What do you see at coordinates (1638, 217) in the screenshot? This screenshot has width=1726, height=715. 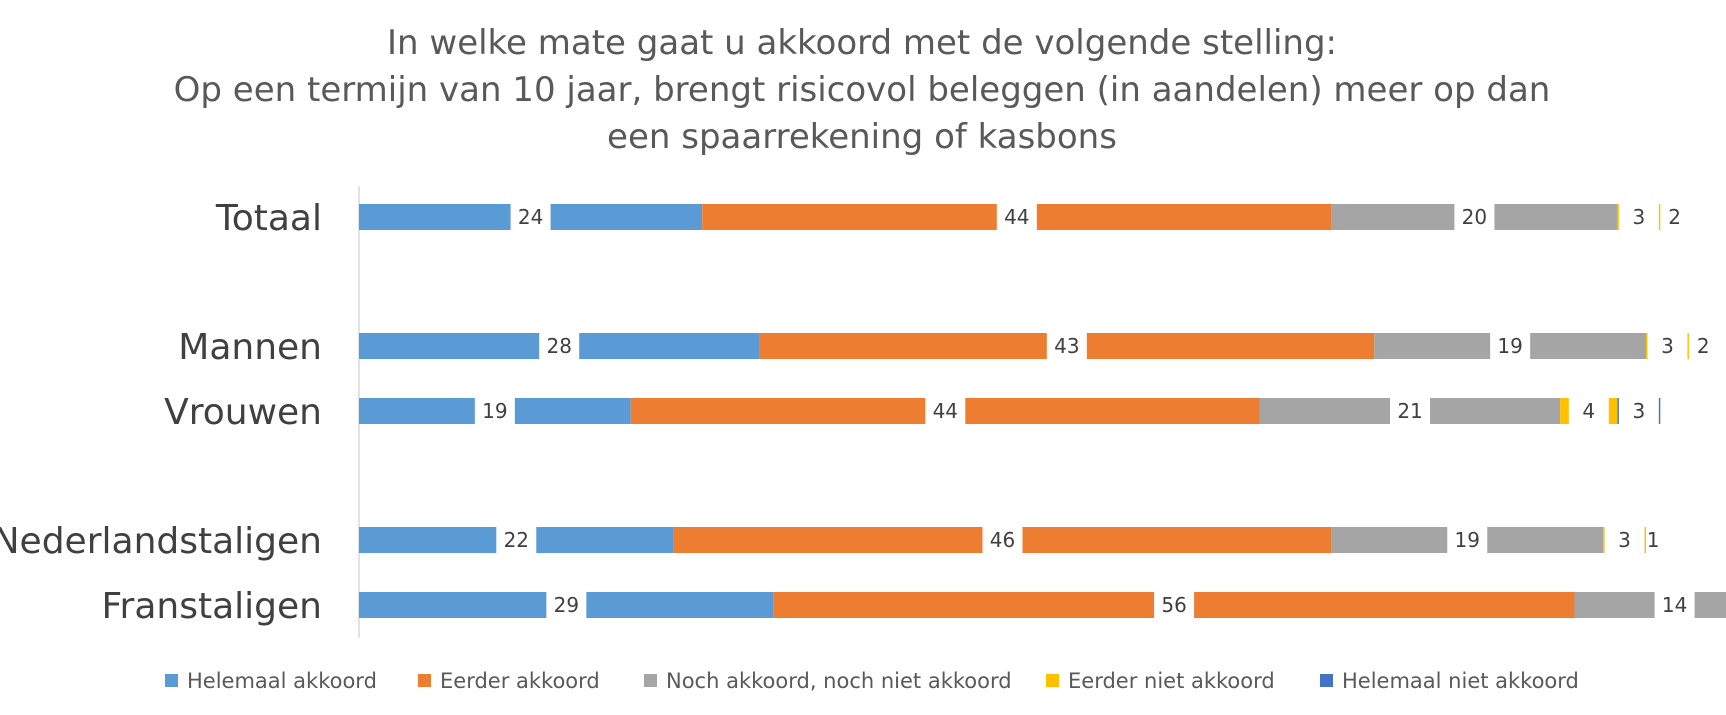 I see `data-label-totaal-series-4: 3` at bounding box center [1638, 217].